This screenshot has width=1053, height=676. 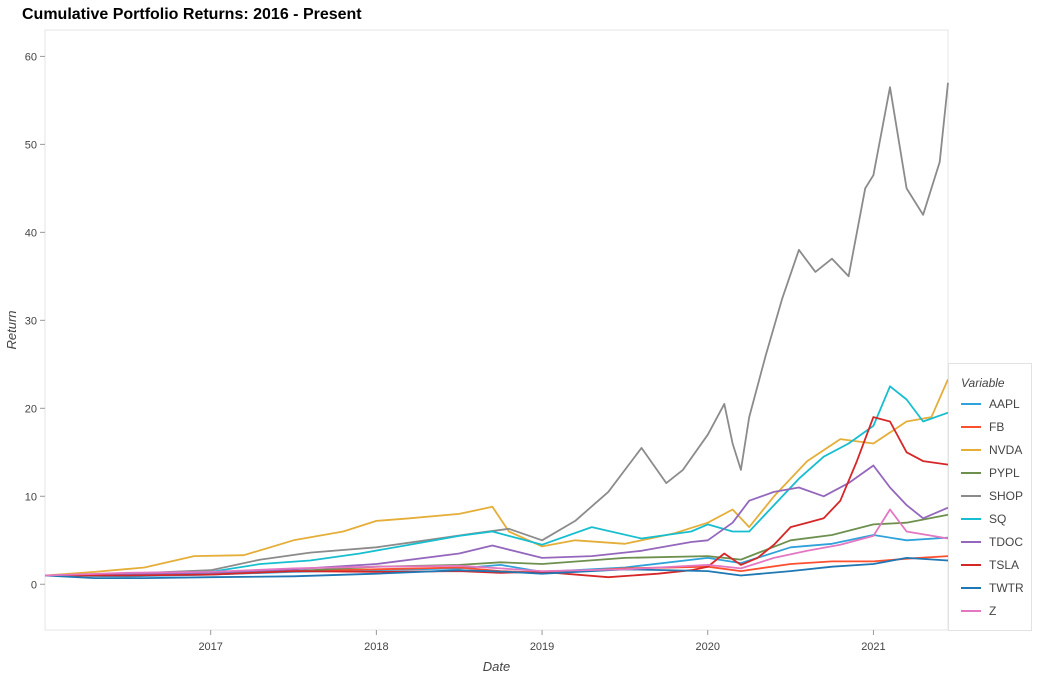 I want to click on x-tick-label: 2018, so click(x=376, y=647).